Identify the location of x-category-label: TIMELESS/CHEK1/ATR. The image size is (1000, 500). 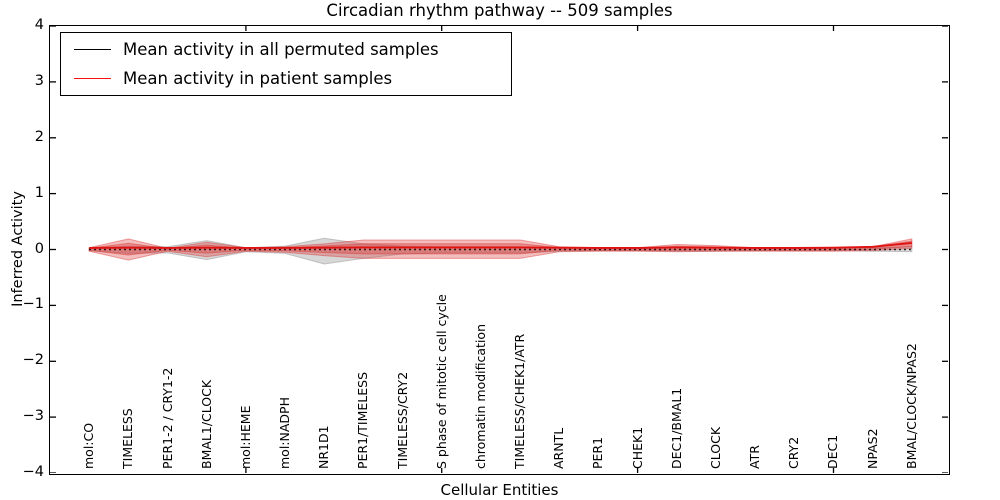
(520, 401).